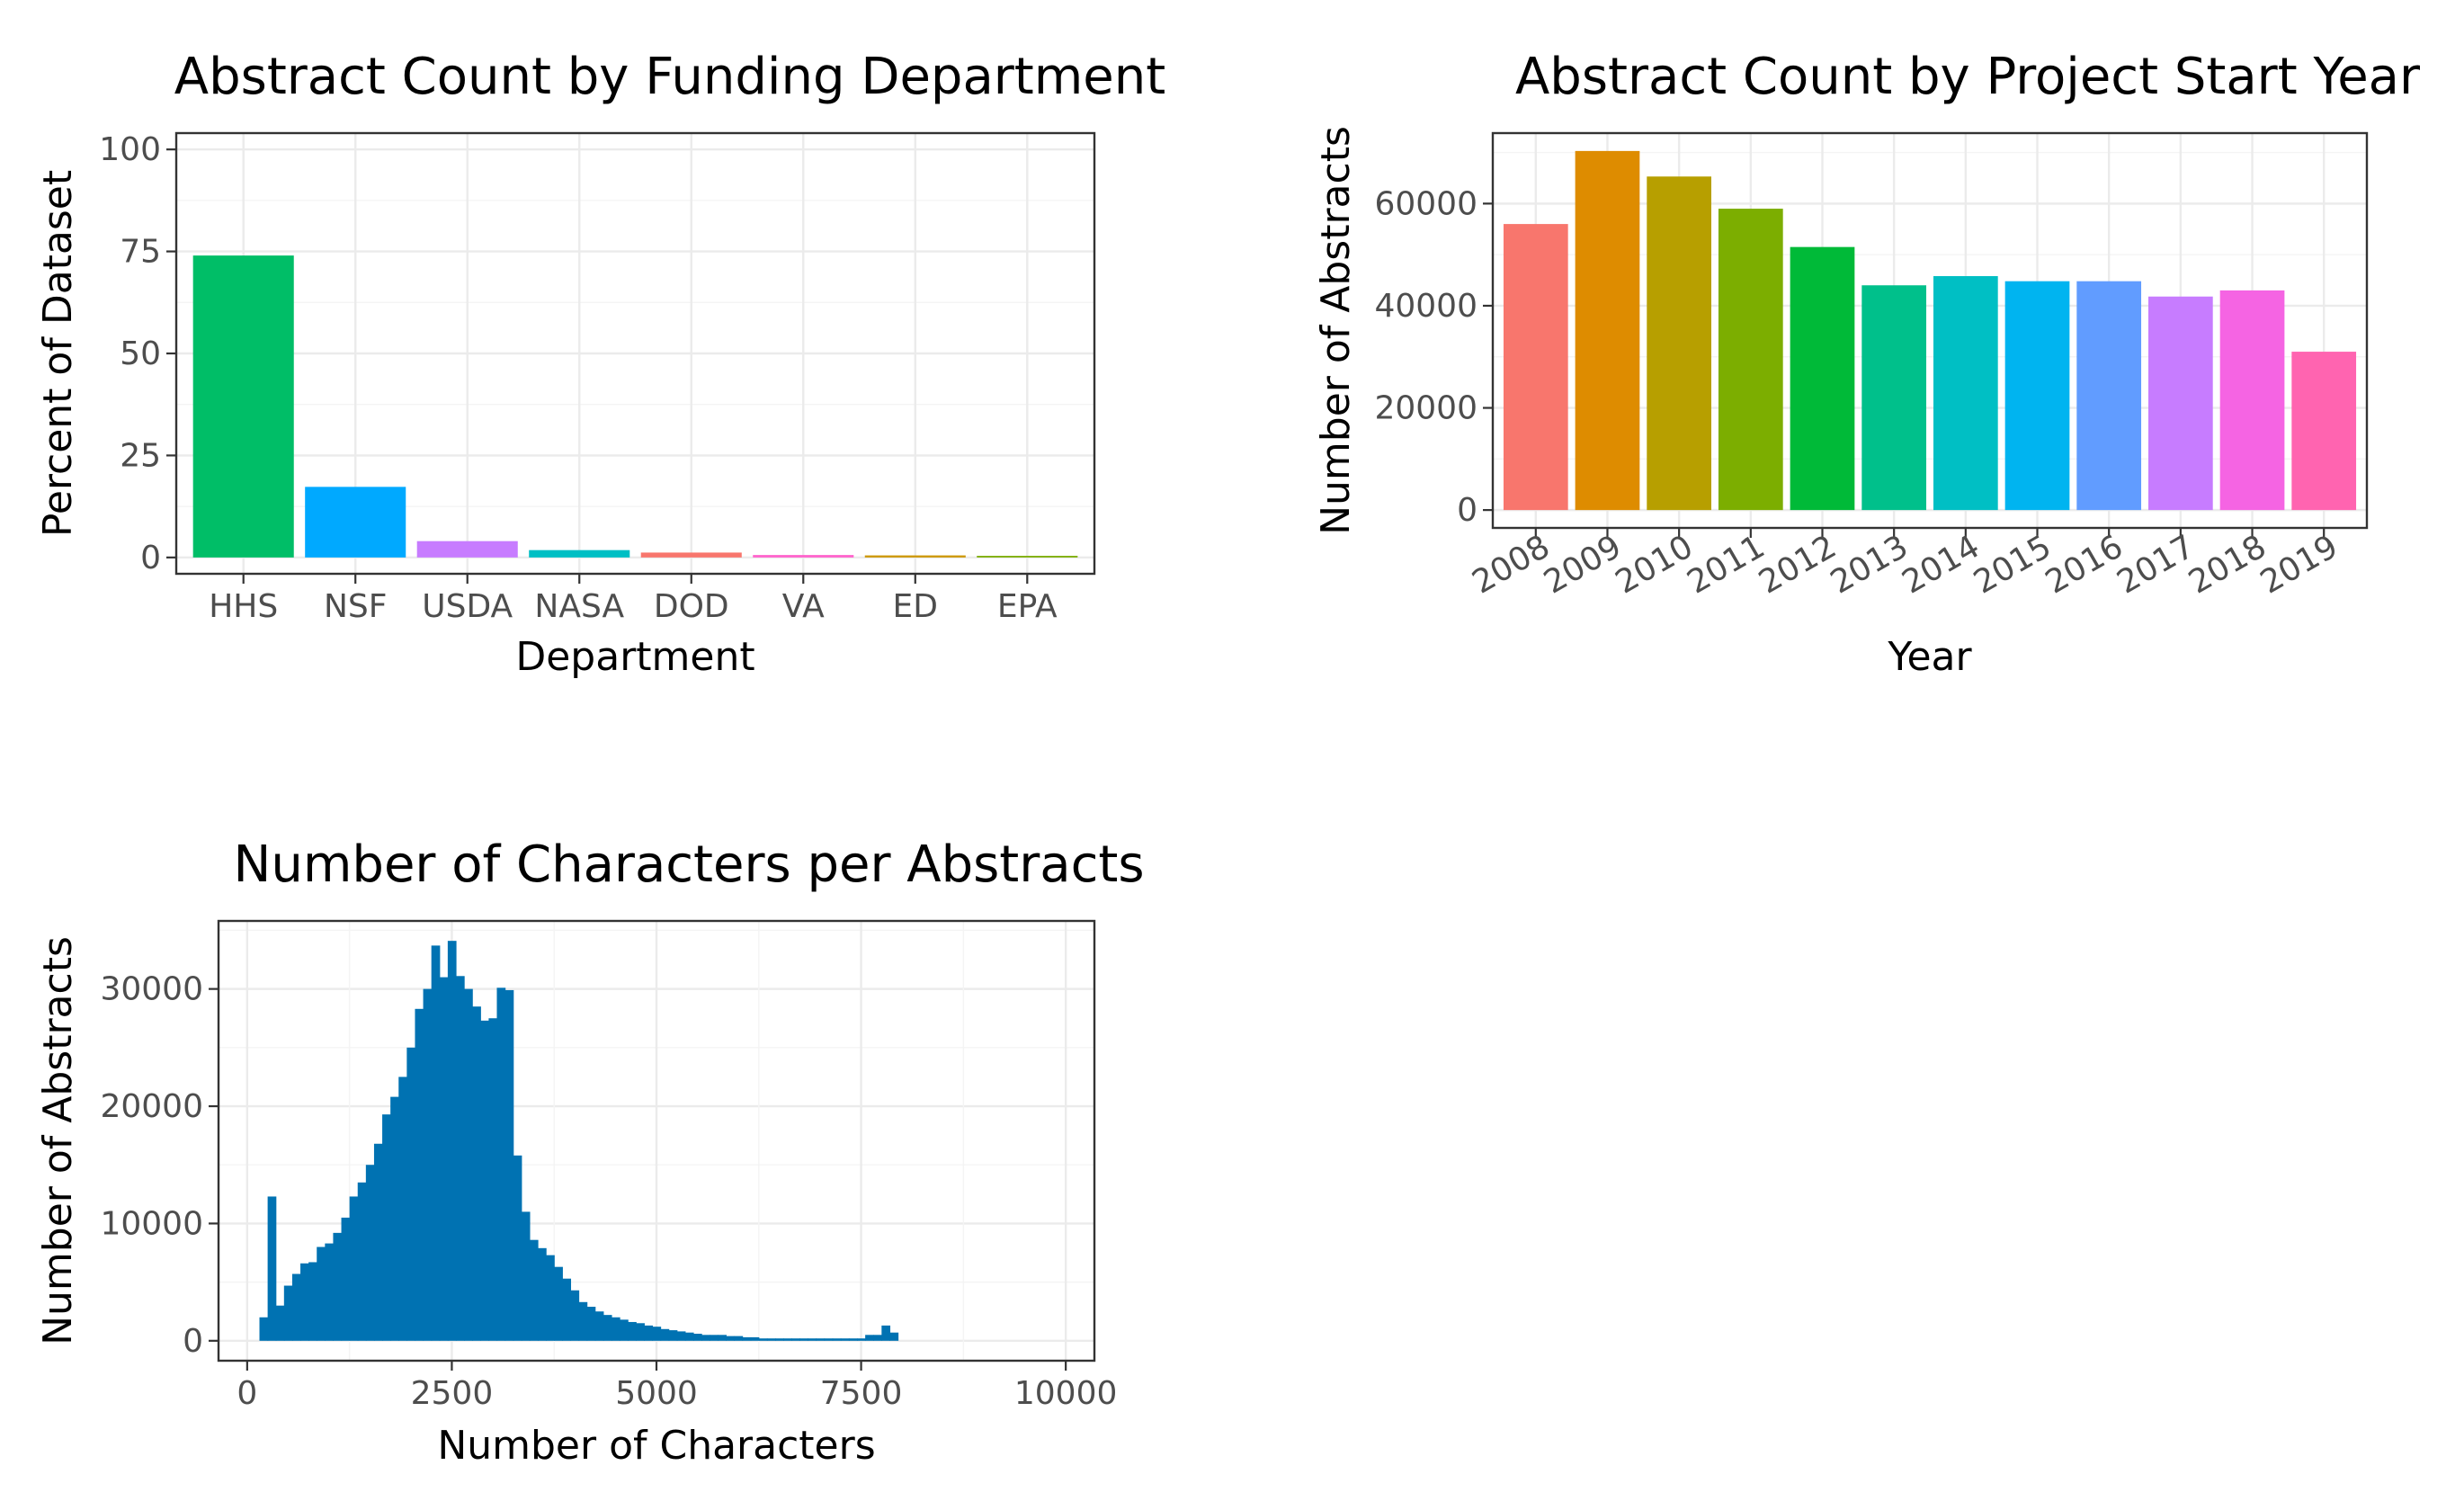  I want to click on bar-2015, so click(2037, 396).